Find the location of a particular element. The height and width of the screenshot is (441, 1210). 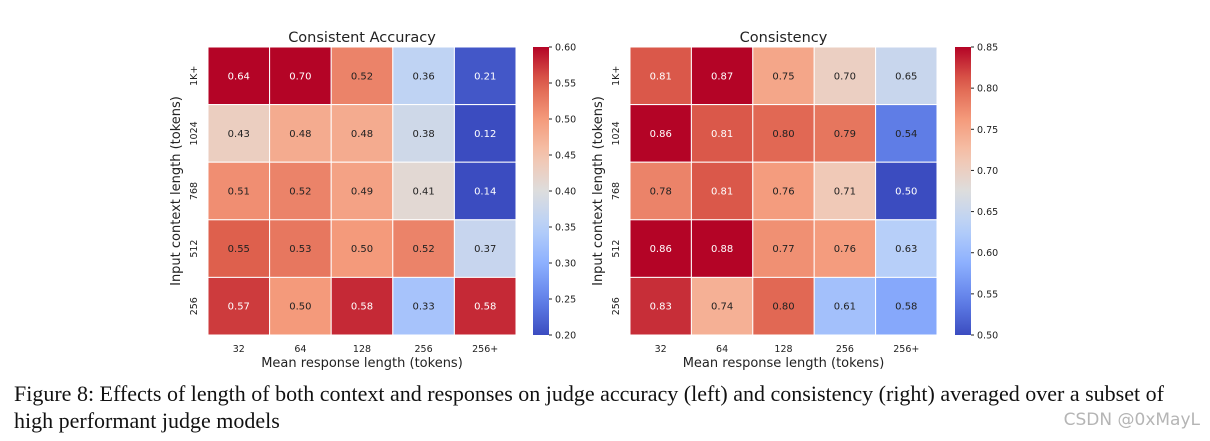

cell-value-label: 0.53 is located at coordinates (300, 249).